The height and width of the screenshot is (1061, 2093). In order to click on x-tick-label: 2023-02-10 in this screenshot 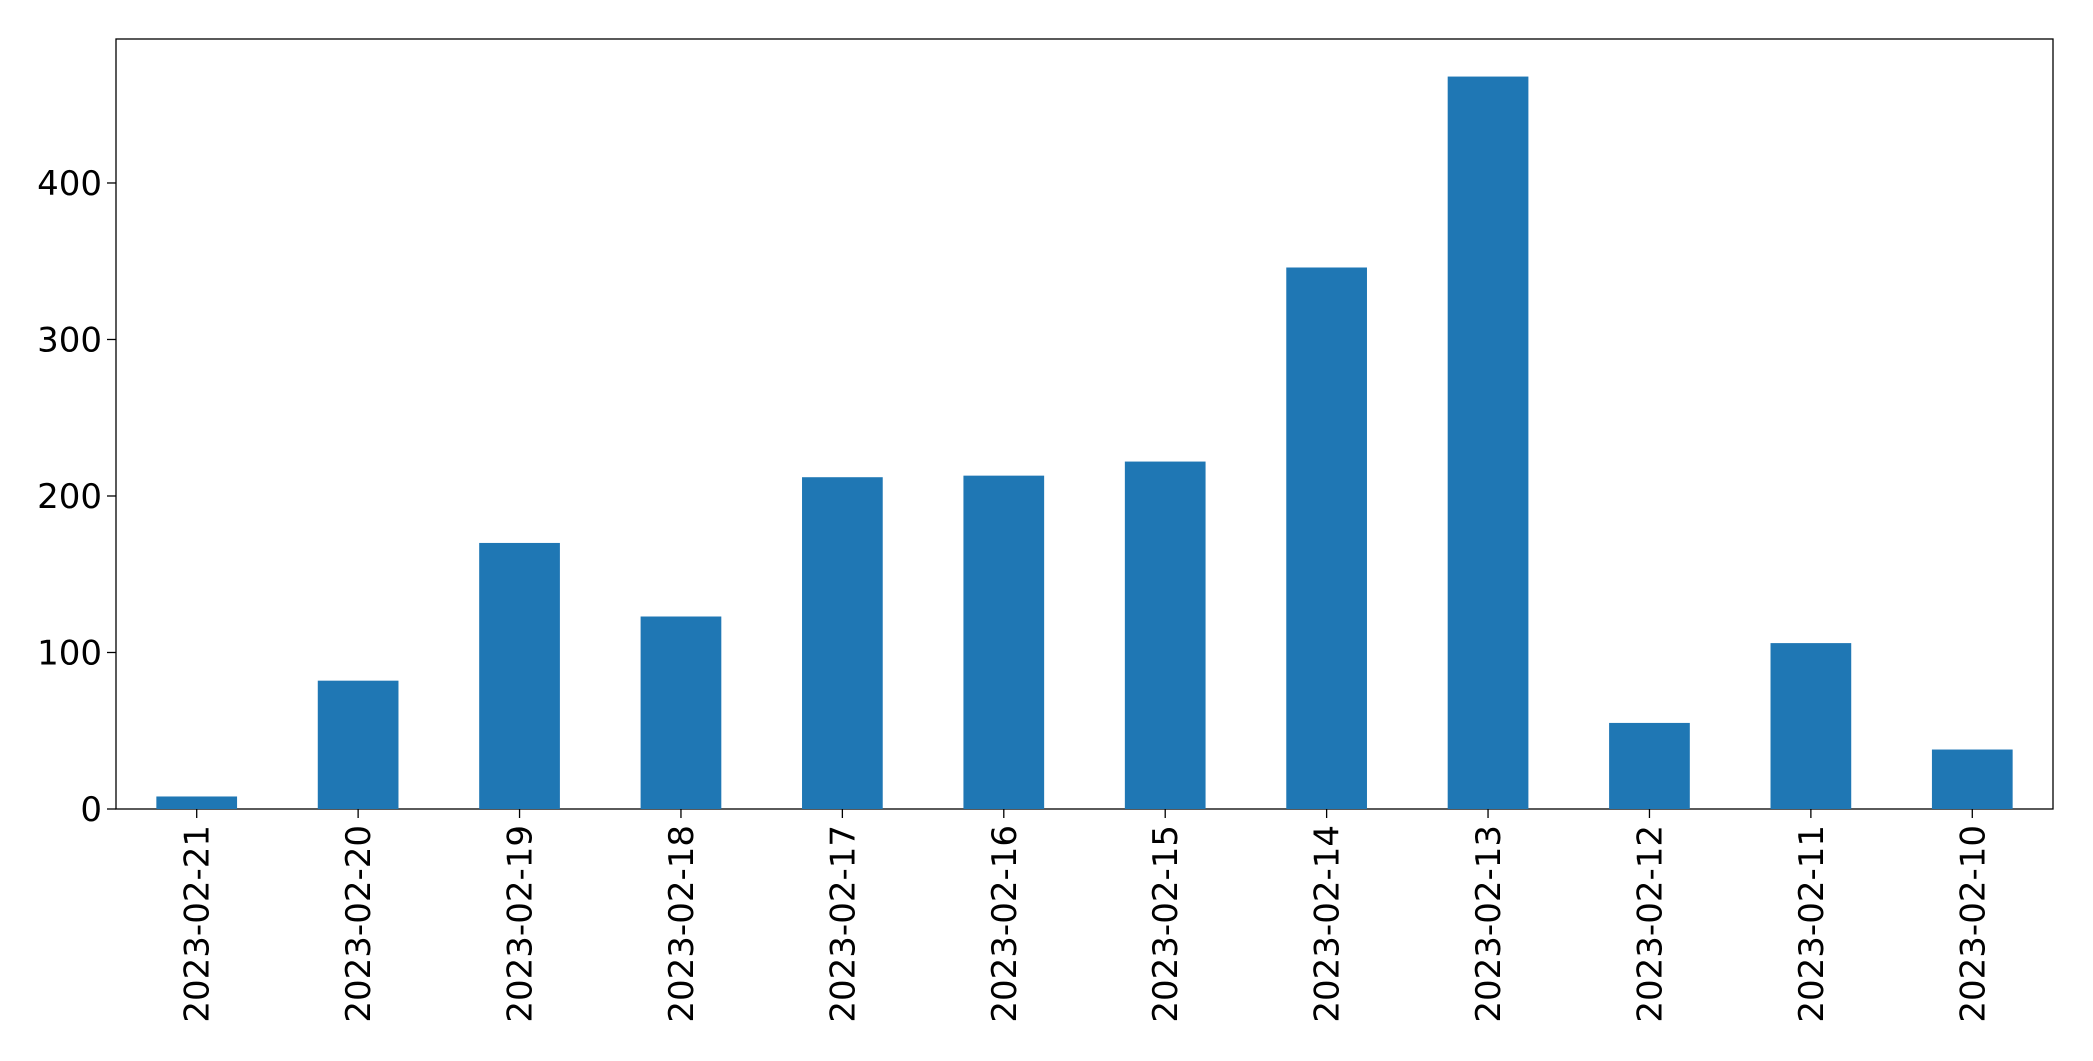, I will do `click(1973, 924)`.